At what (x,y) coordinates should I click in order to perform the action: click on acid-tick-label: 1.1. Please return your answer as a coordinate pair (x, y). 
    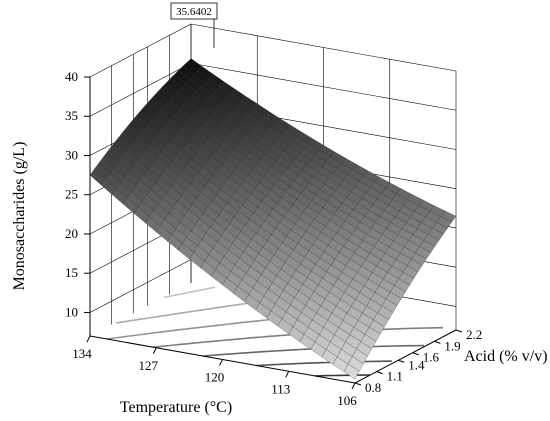
    Looking at the image, I should click on (395, 376).